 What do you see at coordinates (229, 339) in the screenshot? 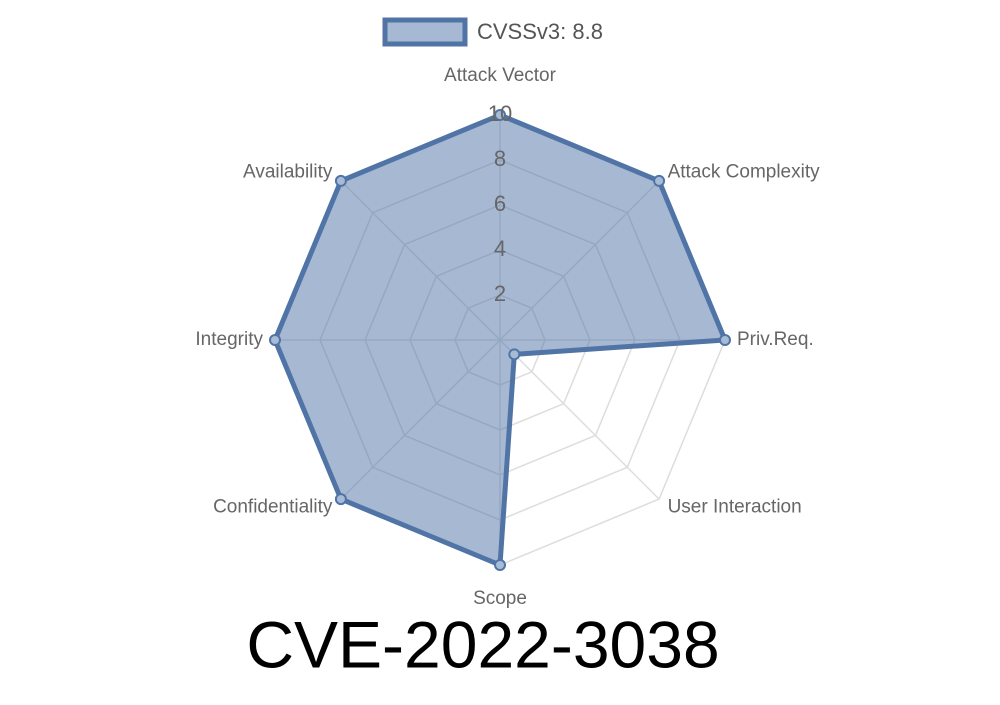
I see `category-label: Integrity` at bounding box center [229, 339].